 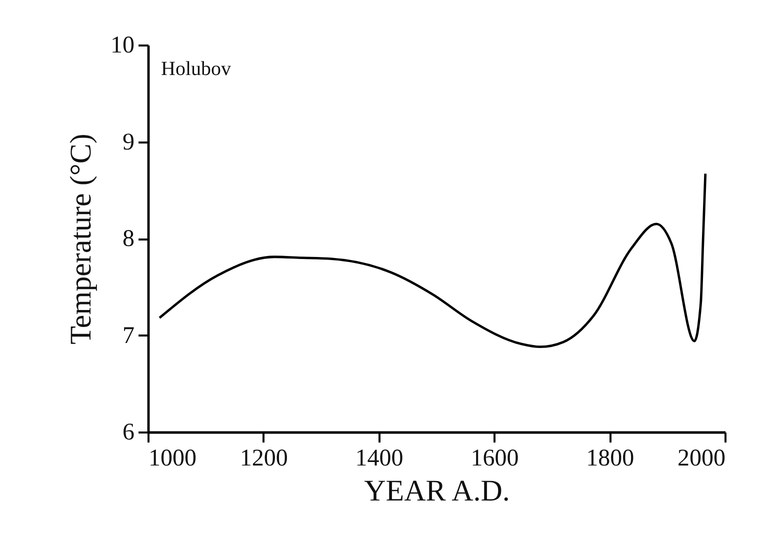 What do you see at coordinates (128, 433) in the screenshot?
I see `y-tick-label: 6` at bounding box center [128, 433].